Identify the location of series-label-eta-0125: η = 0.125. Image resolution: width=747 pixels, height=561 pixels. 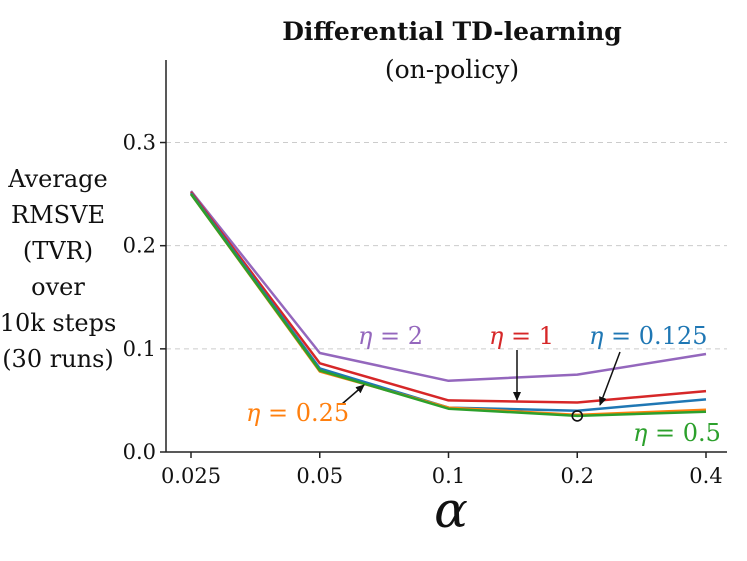
(648, 336).